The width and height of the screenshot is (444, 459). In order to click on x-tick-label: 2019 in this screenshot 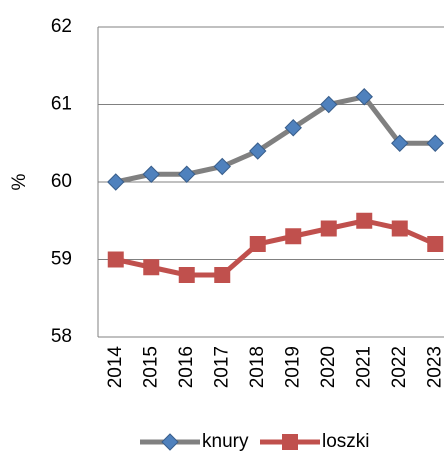, I will do `click(292, 367)`.